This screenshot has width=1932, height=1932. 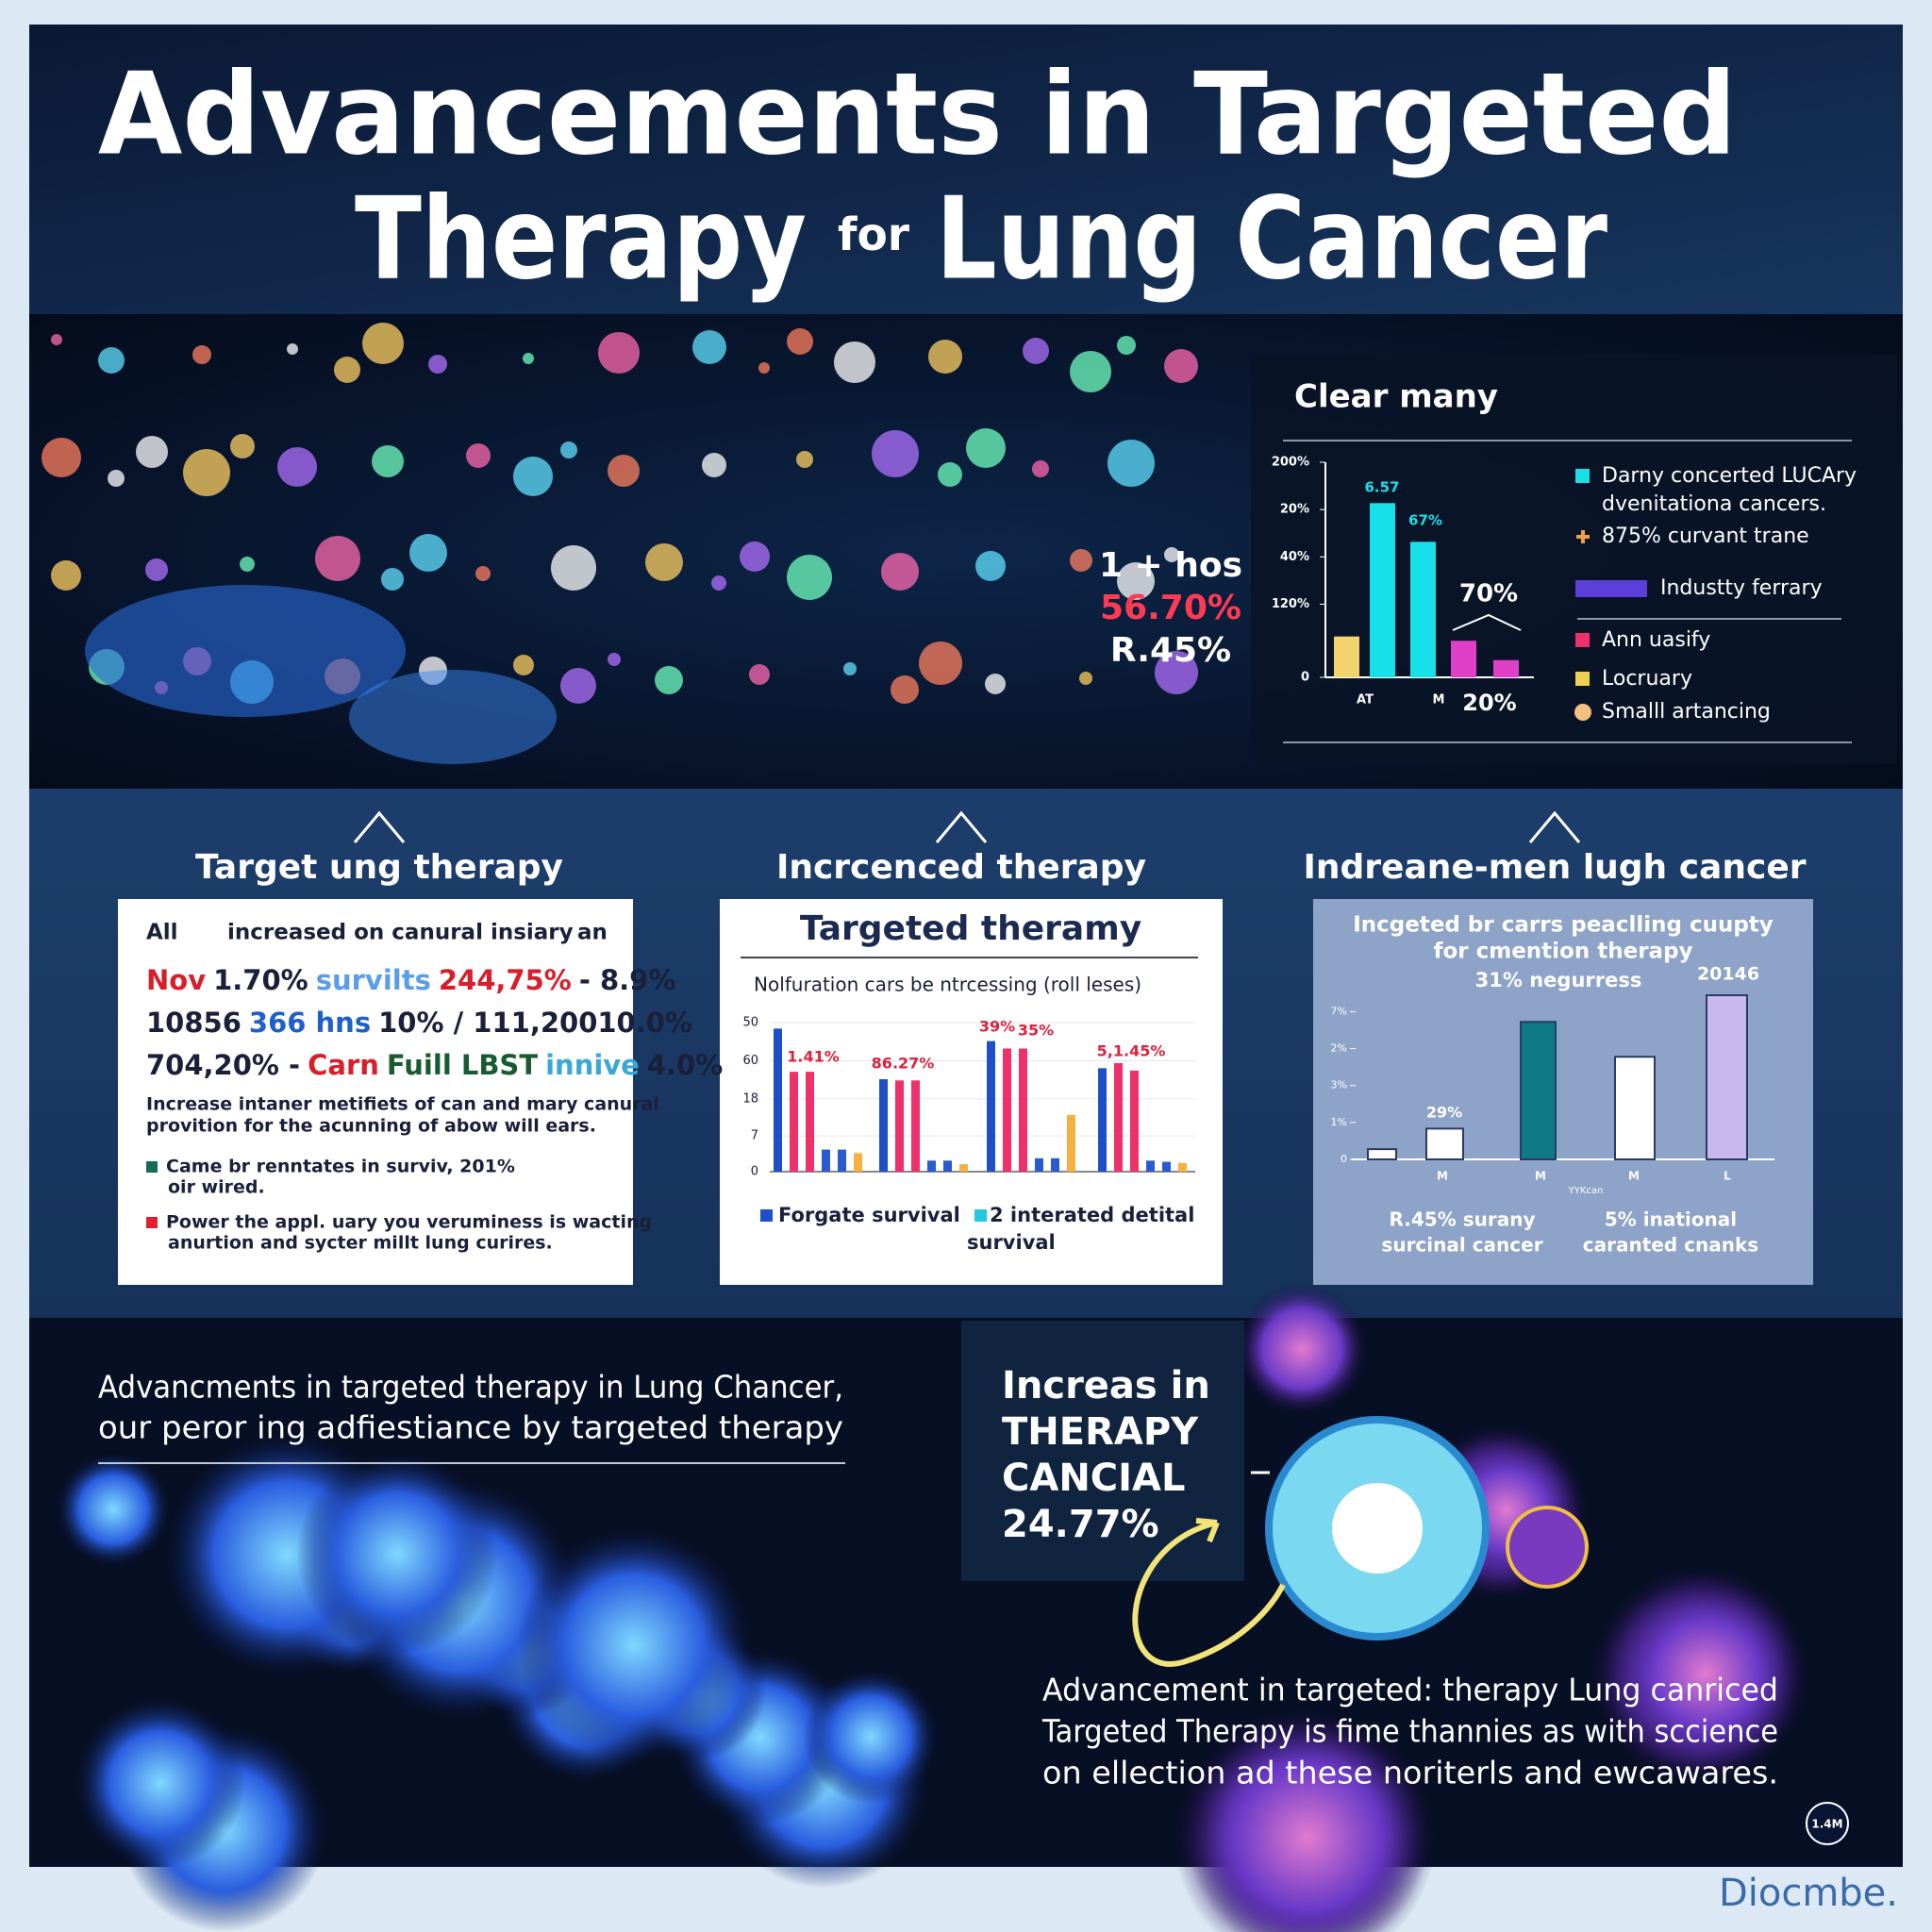 What do you see at coordinates (1290, 604) in the screenshot?
I see `y-tick-label: 120%` at bounding box center [1290, 604].